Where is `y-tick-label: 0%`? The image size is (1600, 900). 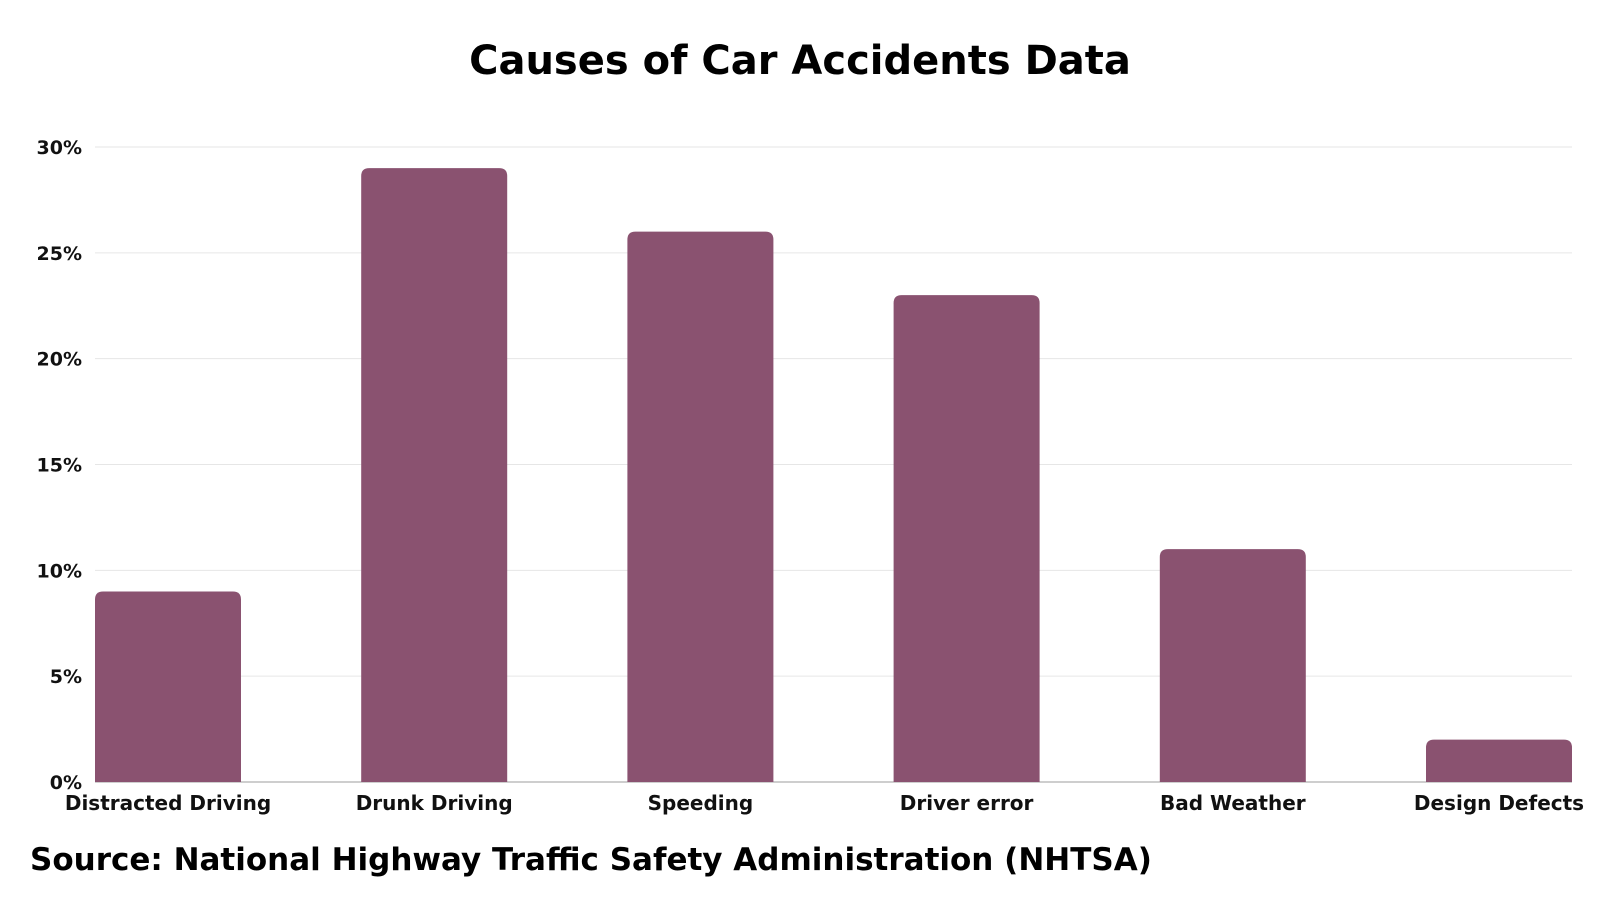
y-tick-label: 0% is located at coordinates (66, 783).